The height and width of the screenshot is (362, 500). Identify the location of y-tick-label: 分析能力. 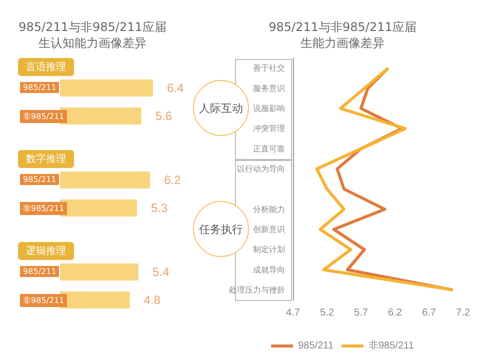
(269, 209).